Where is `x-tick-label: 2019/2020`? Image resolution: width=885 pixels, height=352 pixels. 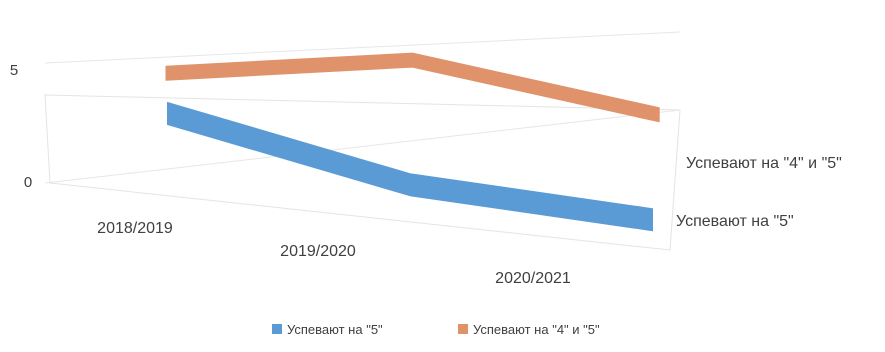
x-tick-label: 2019/2020 is located at coordinates (318, 251).